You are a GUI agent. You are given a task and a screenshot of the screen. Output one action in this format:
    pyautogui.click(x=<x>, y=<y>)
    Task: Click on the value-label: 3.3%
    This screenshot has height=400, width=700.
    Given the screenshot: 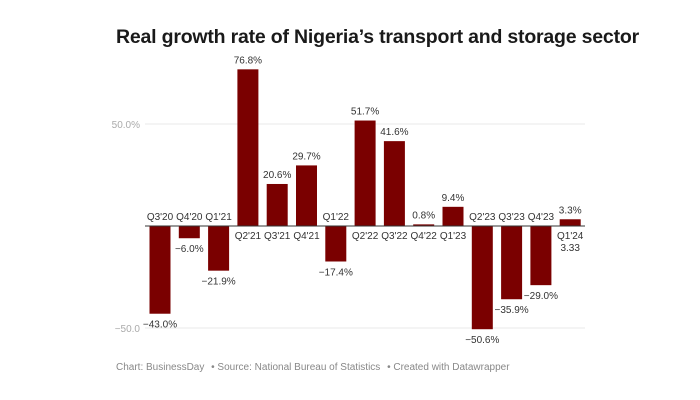 What is the action you would take?
    pyautogui.click(x=570, y=210)
    